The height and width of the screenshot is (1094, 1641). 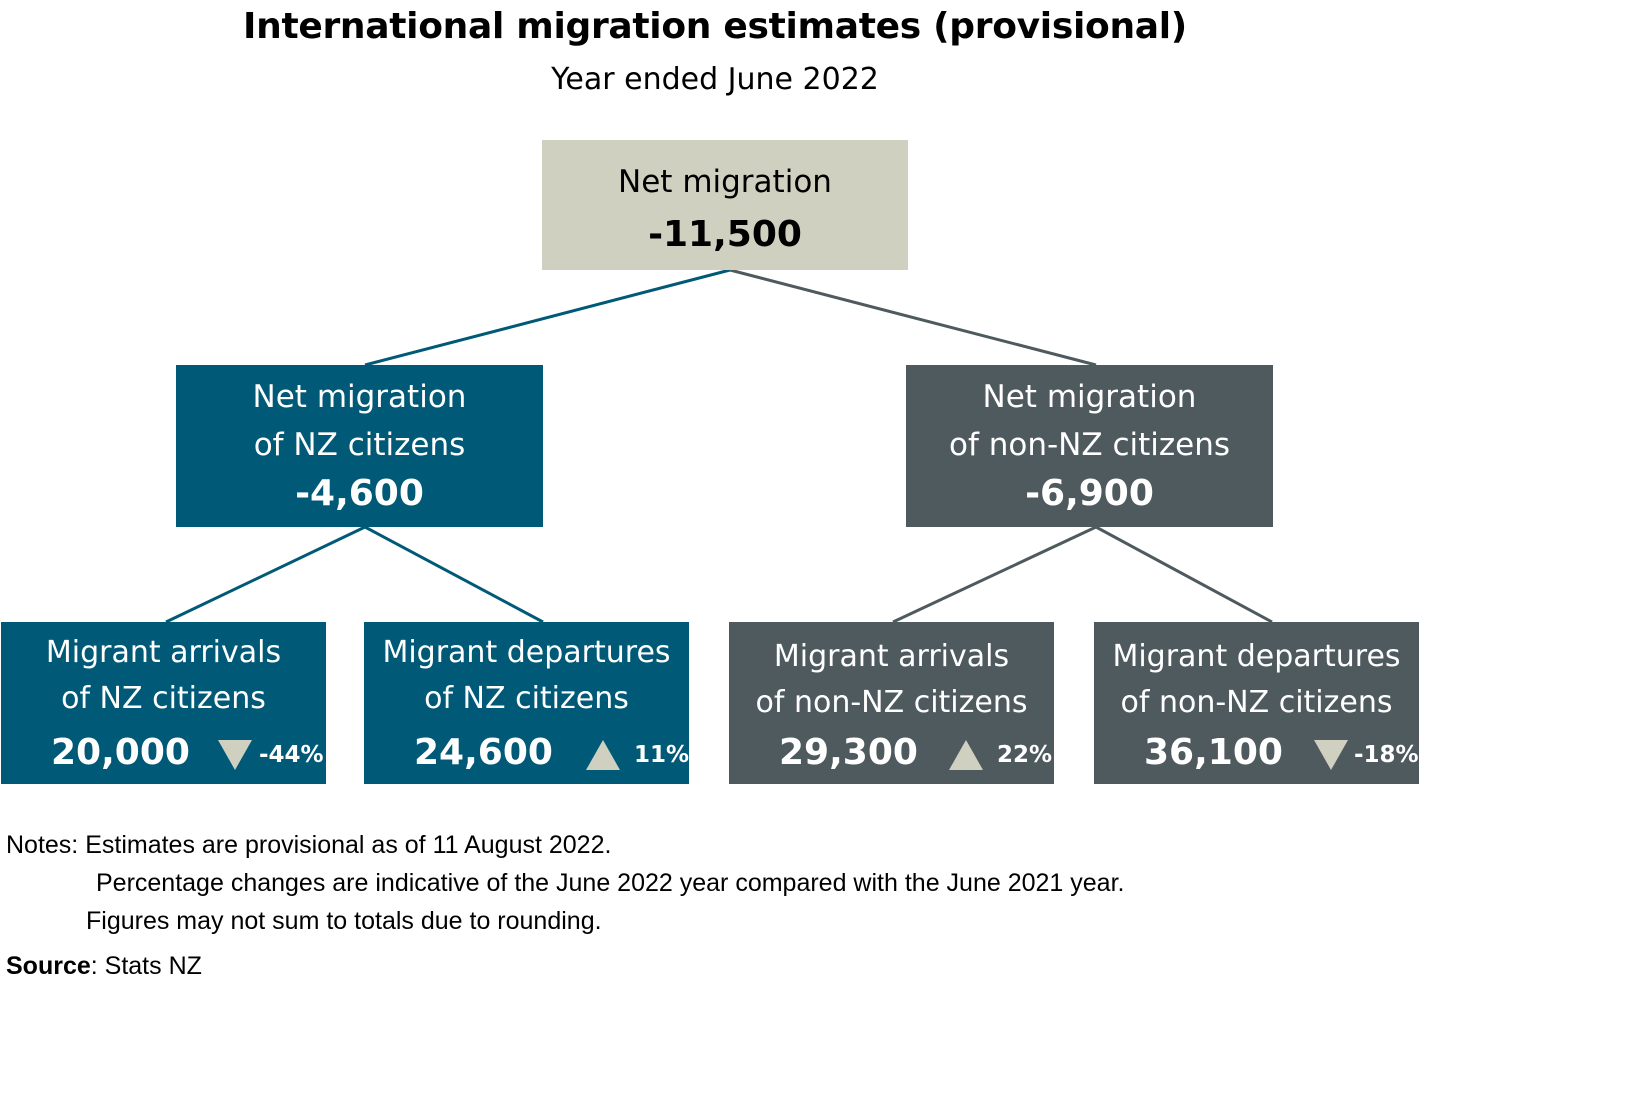 What do you see at coordinates (1256, 656) in the screenshot?
I see `non-nz-departures-label-line1: Migrant departures` at bounding box center [1256, 656].